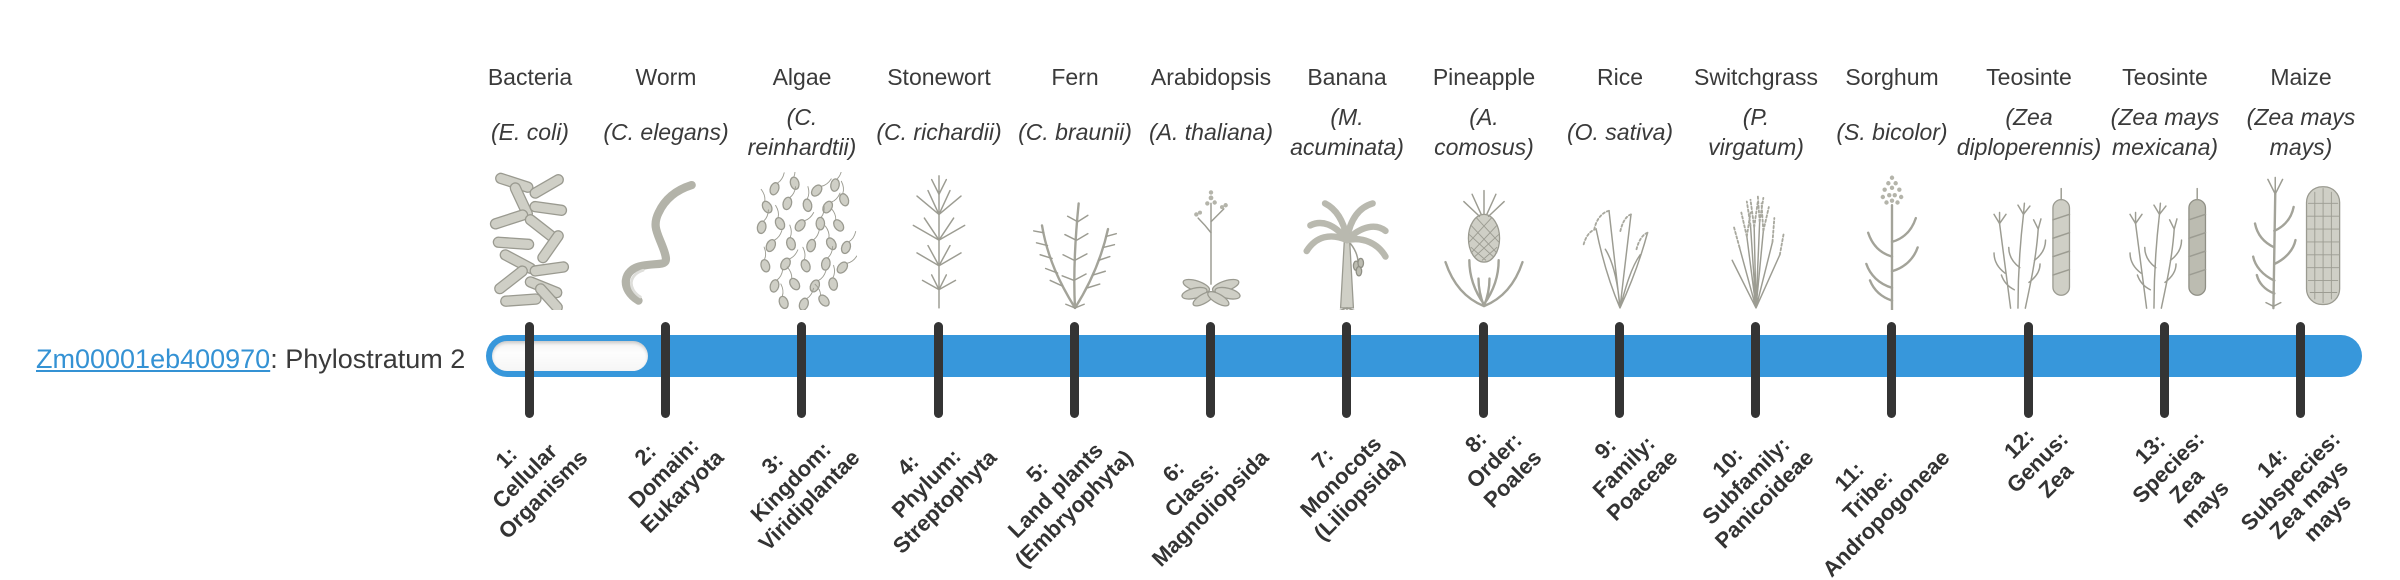 The height and width of the screenshot is (580, 2400). What do you see at coordinates (1211, 240) in the screenshot?
I see `arabidopsis-illustration` at bounding box center [1211, 240].